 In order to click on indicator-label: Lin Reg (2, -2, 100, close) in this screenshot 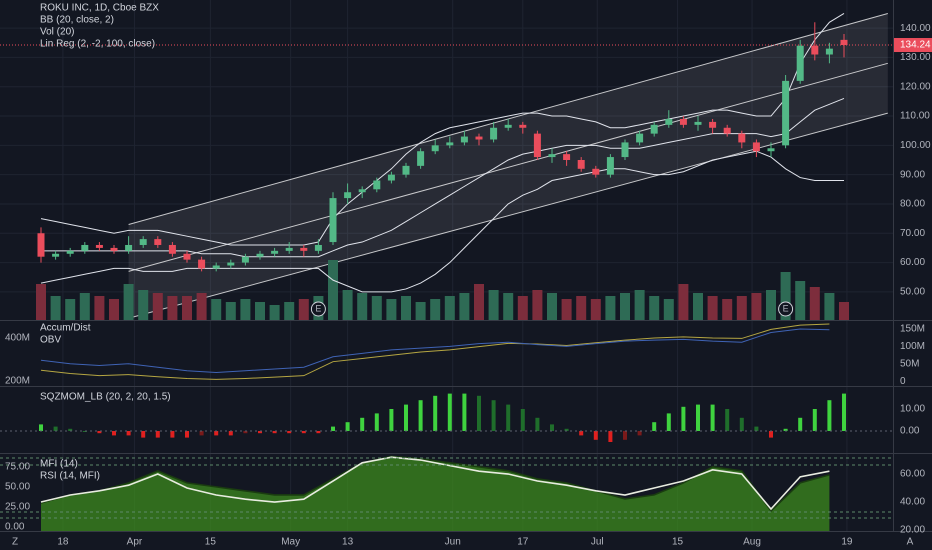, I will do `click(97, 44)`.